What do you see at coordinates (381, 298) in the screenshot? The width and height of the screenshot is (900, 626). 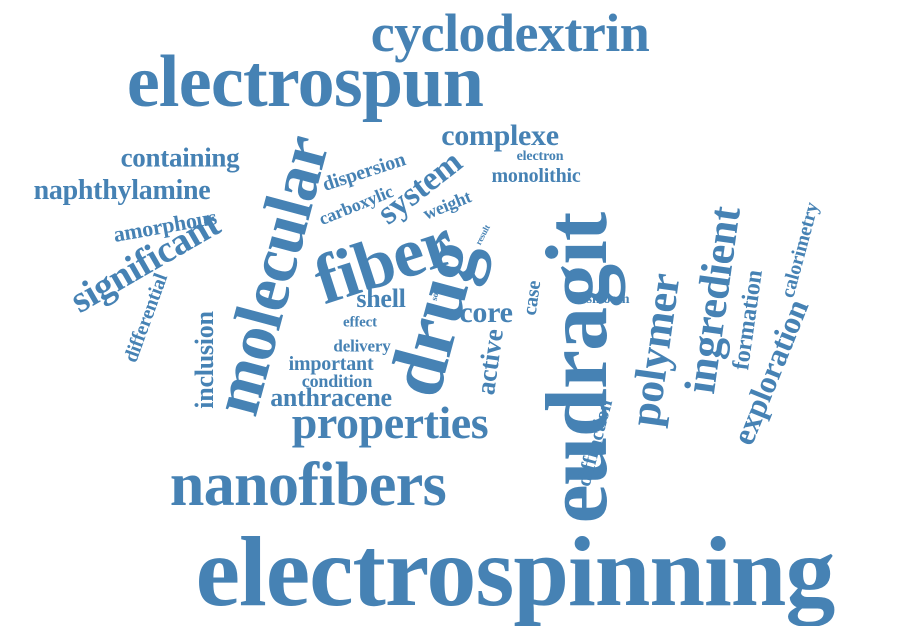 I see `word-shell: shell` at bounding box center [381, 298].